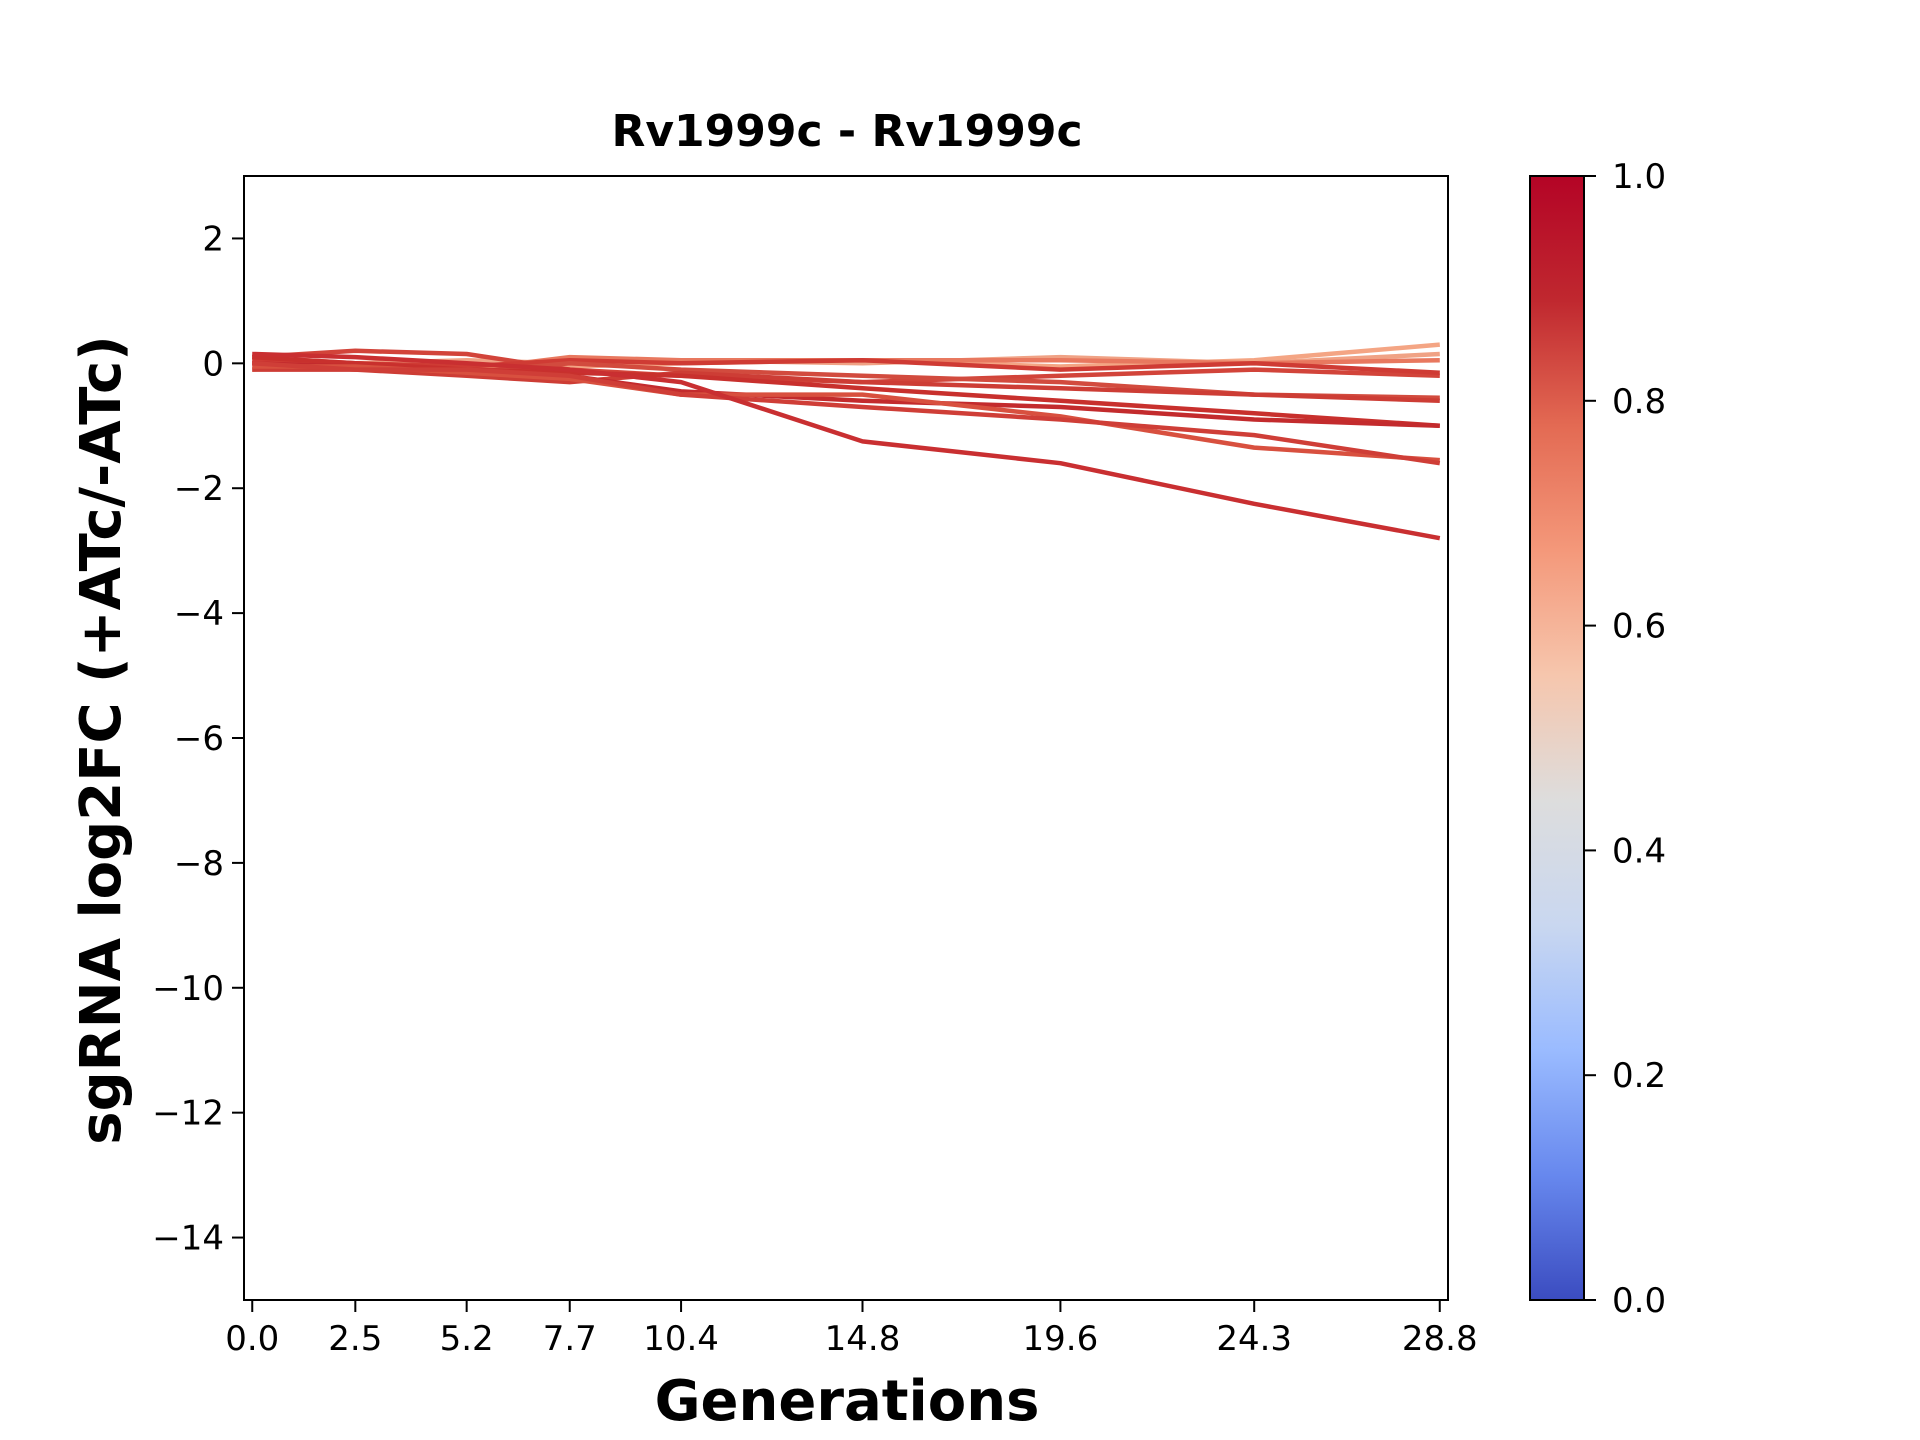 The height and width of the screenshot is (1440, 1920). Describe the element at coordinates (1254, 1339) in the screenshot. I see `x-tick-label: 24.3` at that location.